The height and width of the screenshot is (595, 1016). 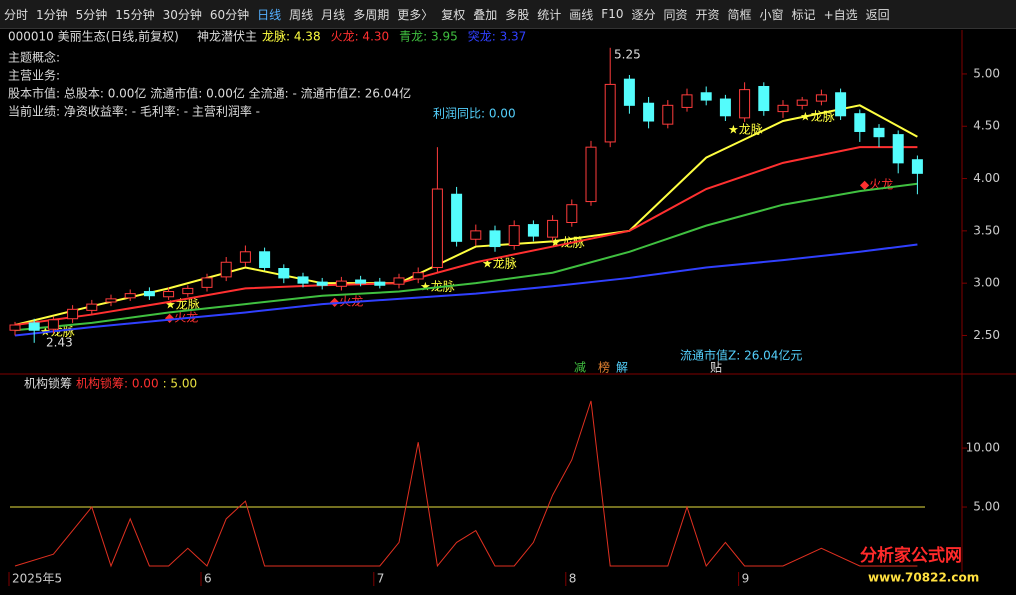 What do you see at coordinates (48, 383) in the screenshot?
I see `panel-title: 机构锁筹` at bounding box center [48, 383].